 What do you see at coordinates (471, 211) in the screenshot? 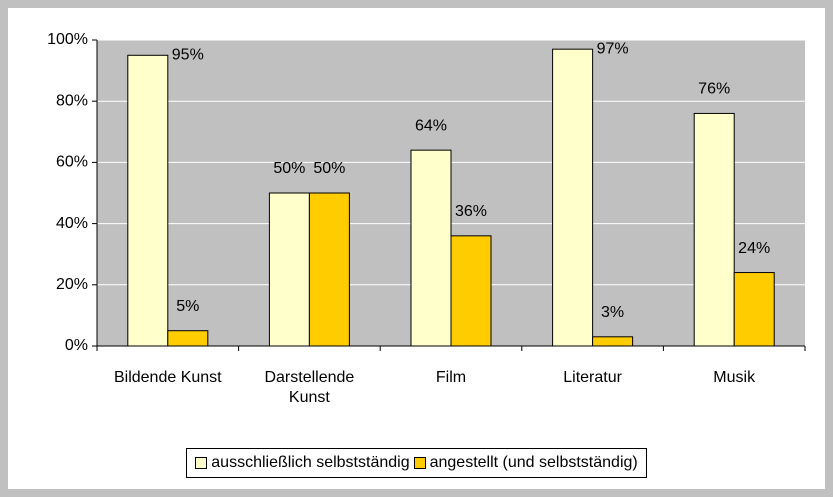
I see `data-label: 36%` at bounding box center [471, 211].